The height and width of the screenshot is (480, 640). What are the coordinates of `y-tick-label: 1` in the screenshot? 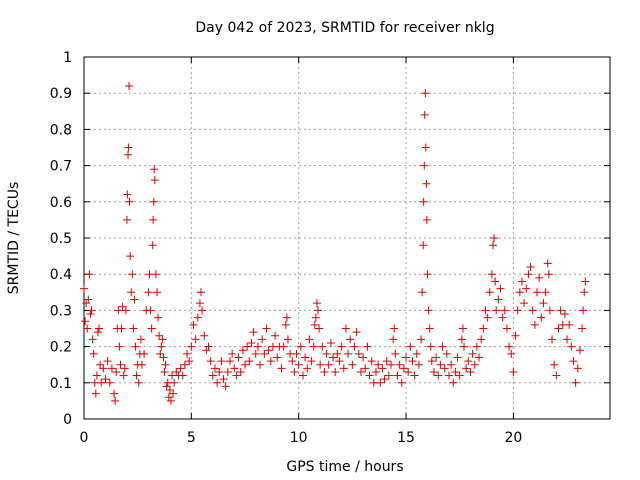 It's located at (67, 58).